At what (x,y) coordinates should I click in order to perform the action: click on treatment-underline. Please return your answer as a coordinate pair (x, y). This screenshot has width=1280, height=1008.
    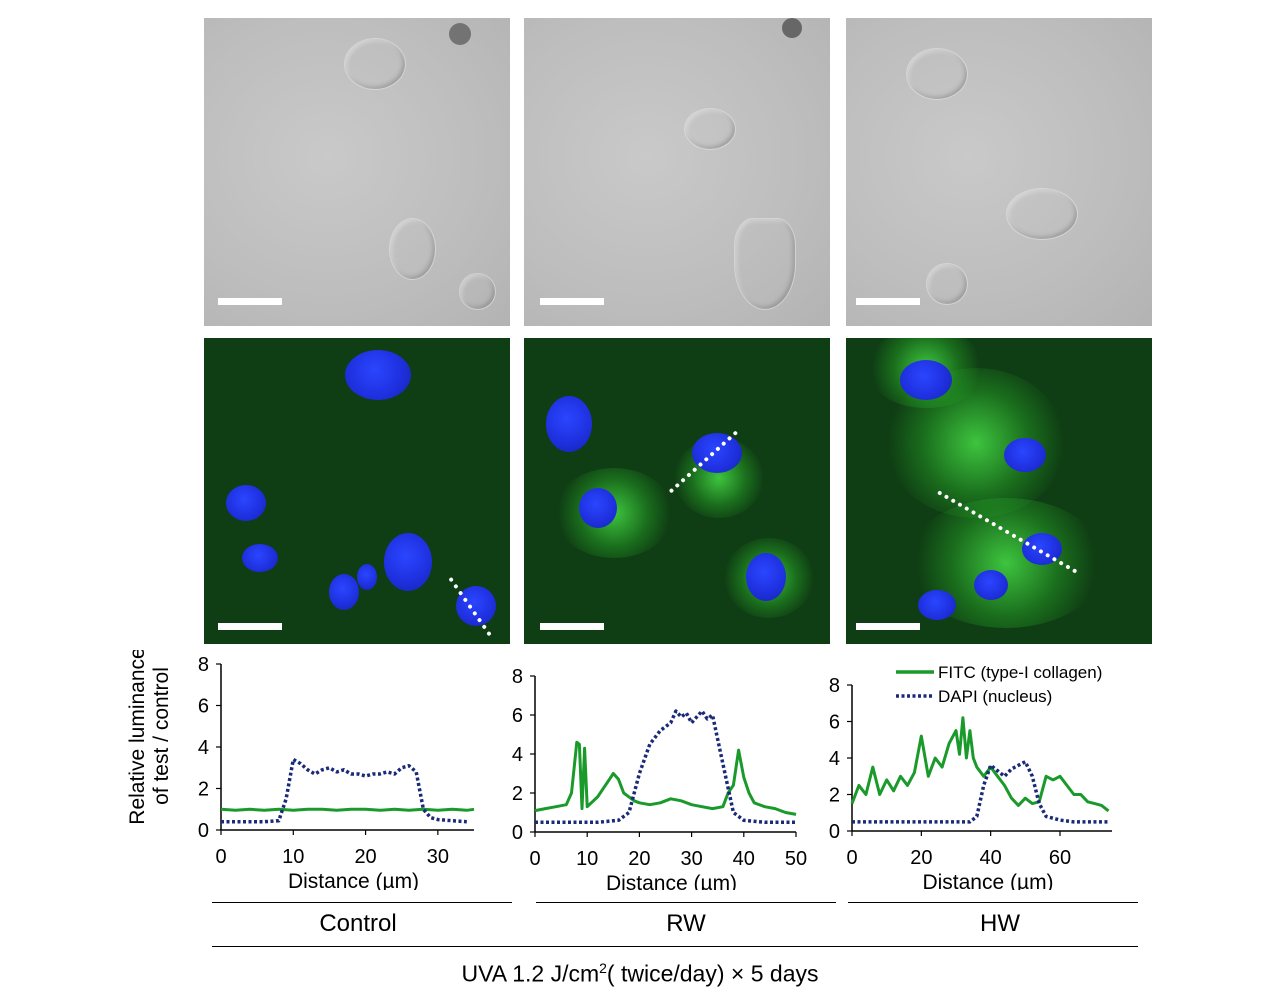
    Looking at the image, I should click on (675, 946).